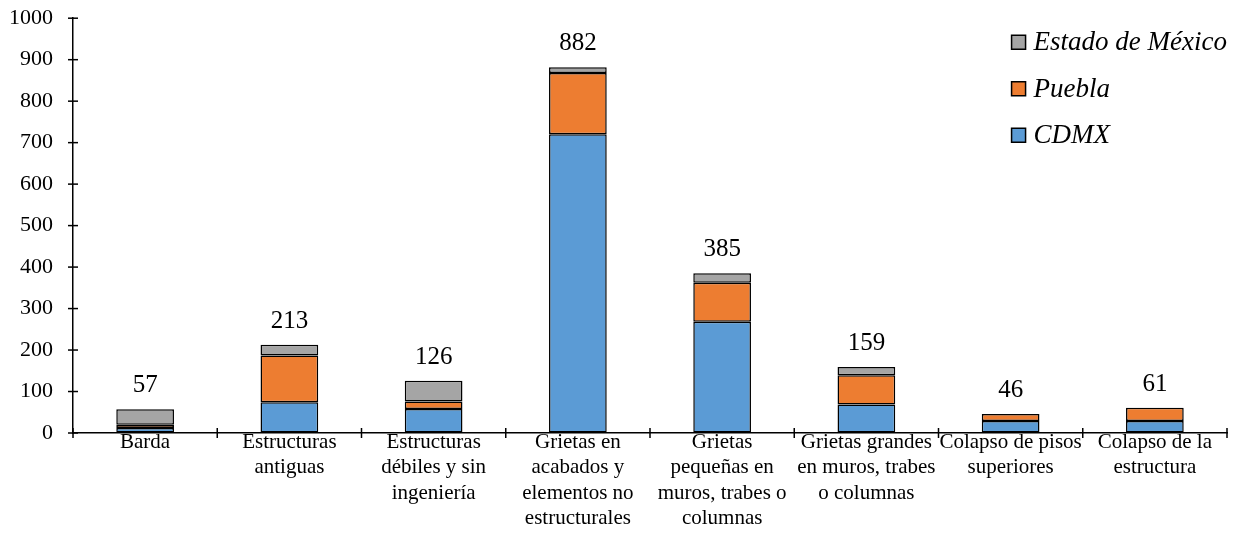 The image size is (1234, 544). I want to click on y-tick-label: 200, so click(36, 348).